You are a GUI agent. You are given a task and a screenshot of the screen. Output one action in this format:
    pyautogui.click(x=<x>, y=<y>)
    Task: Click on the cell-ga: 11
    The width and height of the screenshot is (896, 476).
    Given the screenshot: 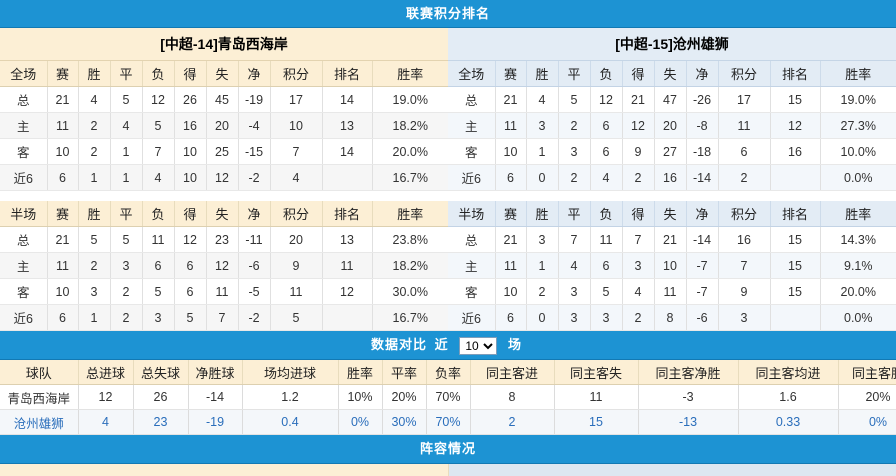 What is the action you would take?
    pyautogui.click(x=222, y=291)
    